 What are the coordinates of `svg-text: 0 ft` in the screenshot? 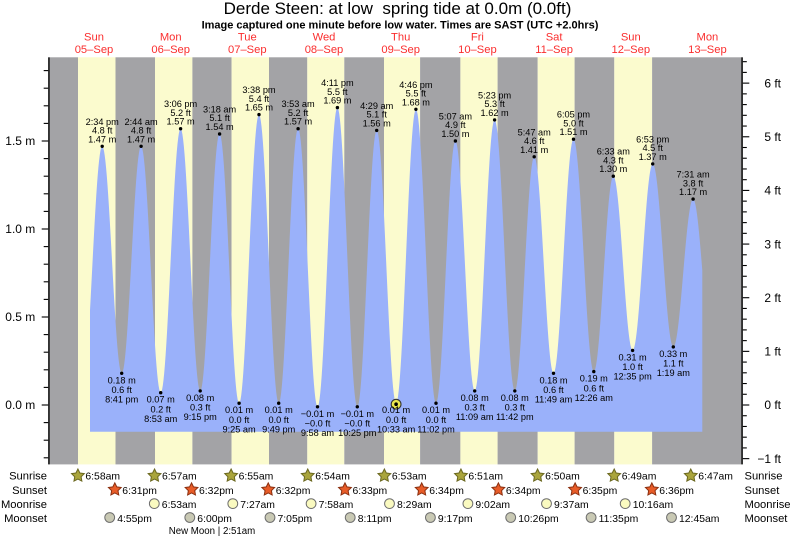 It's located at (772, 405).